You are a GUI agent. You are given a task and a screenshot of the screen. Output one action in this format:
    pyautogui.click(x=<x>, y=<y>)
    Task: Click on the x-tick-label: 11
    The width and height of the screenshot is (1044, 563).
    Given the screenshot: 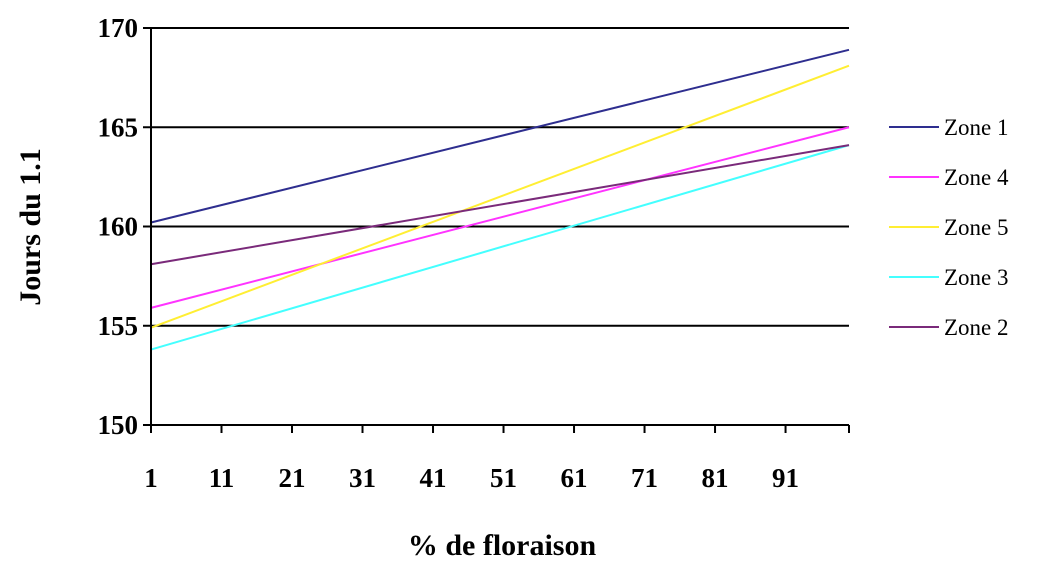 What is the action you would take?
    pyautogui.click(x=222, y=478)
    